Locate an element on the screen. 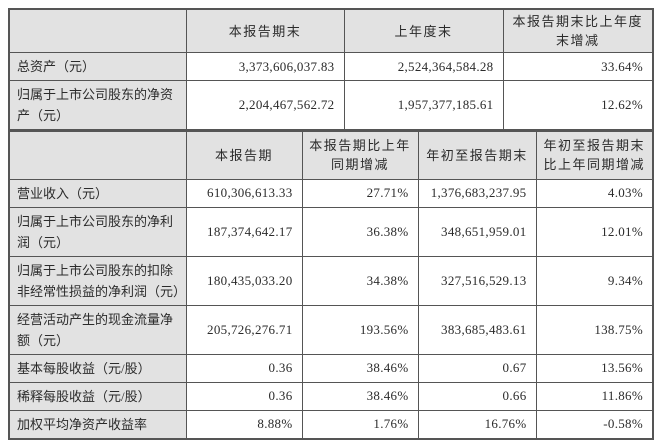 The width and height of the screenshot is (660, 448). cell-value: 12.62% is located at coordinates (578, 105).